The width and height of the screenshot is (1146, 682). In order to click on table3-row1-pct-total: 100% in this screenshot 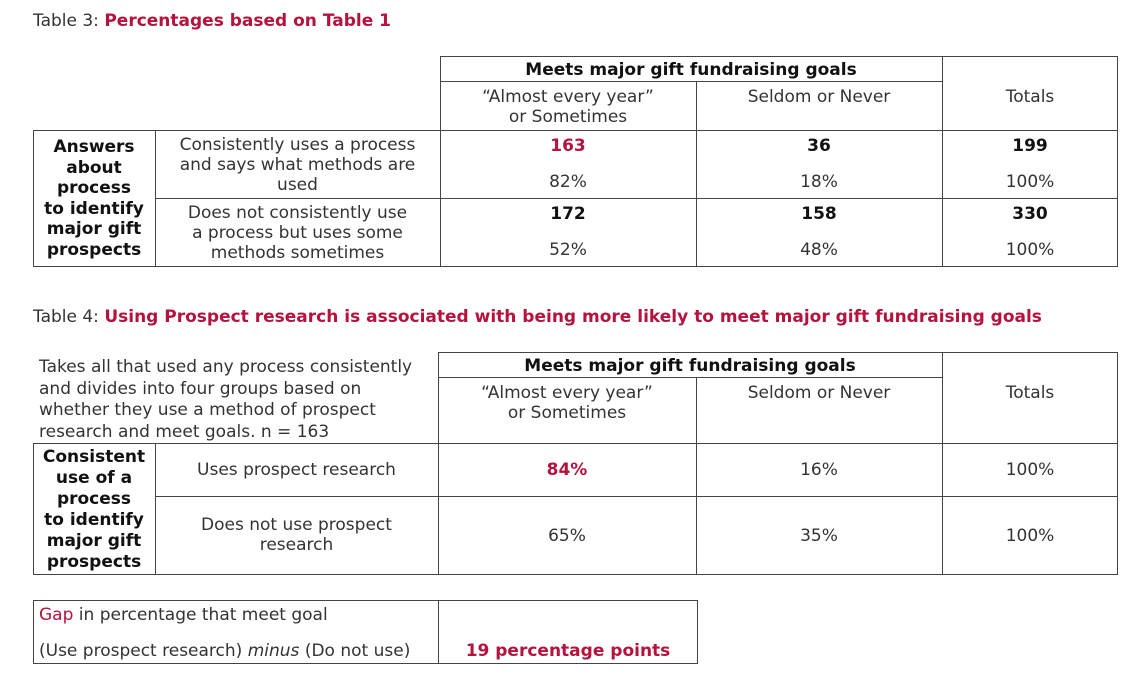, I will do `click(1030, 182)`.